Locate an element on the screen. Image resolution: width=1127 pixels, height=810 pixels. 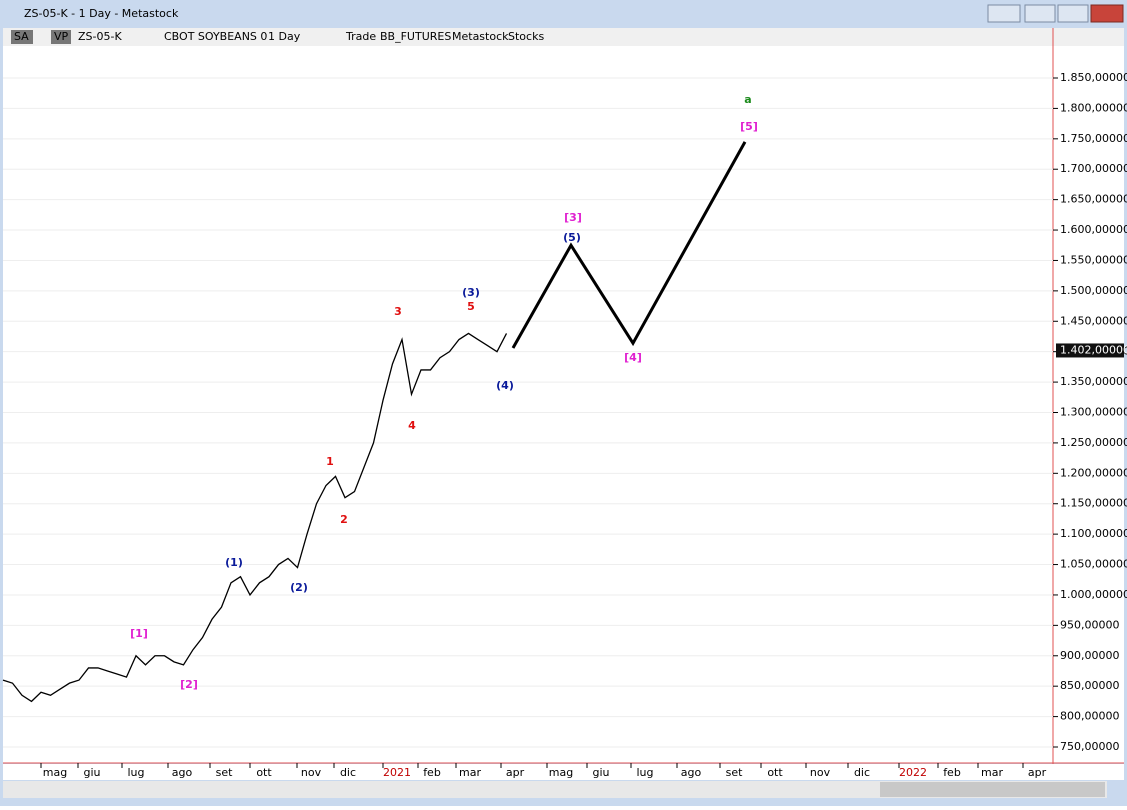
window-title: ZS-05-K - 1 Day - Metastock is located at coordinates (101, 13).